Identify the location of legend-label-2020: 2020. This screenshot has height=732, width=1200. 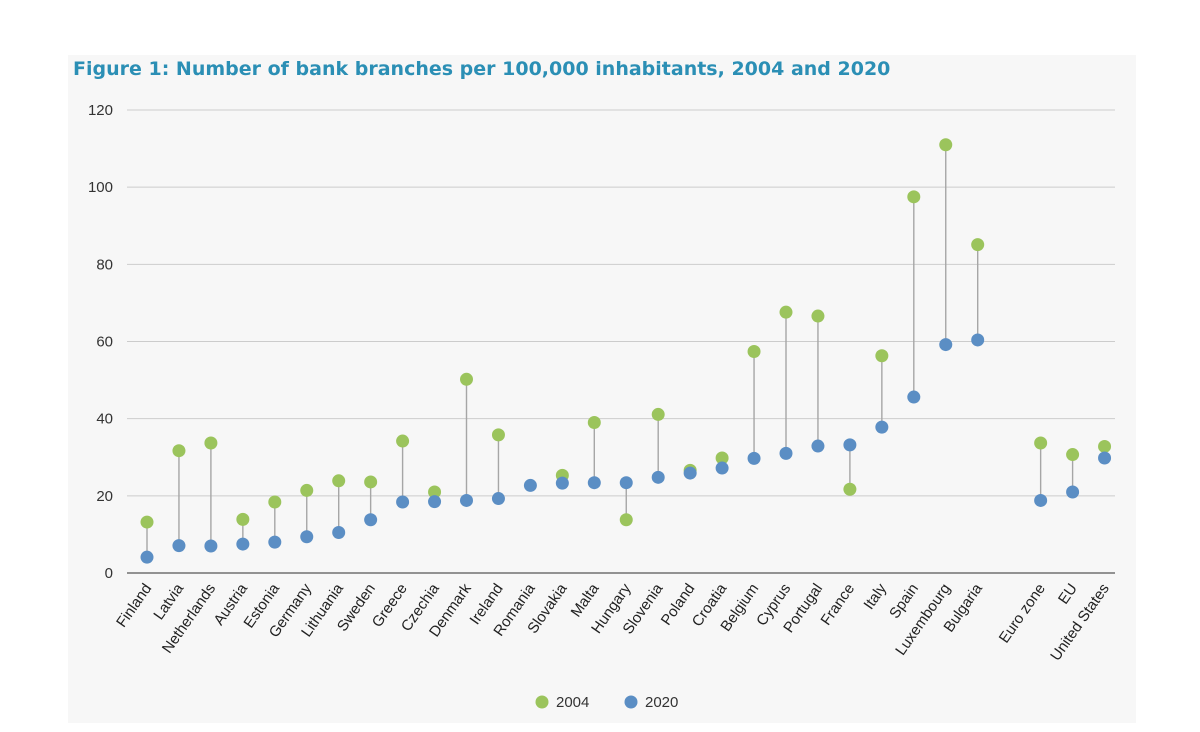
(661, 702).